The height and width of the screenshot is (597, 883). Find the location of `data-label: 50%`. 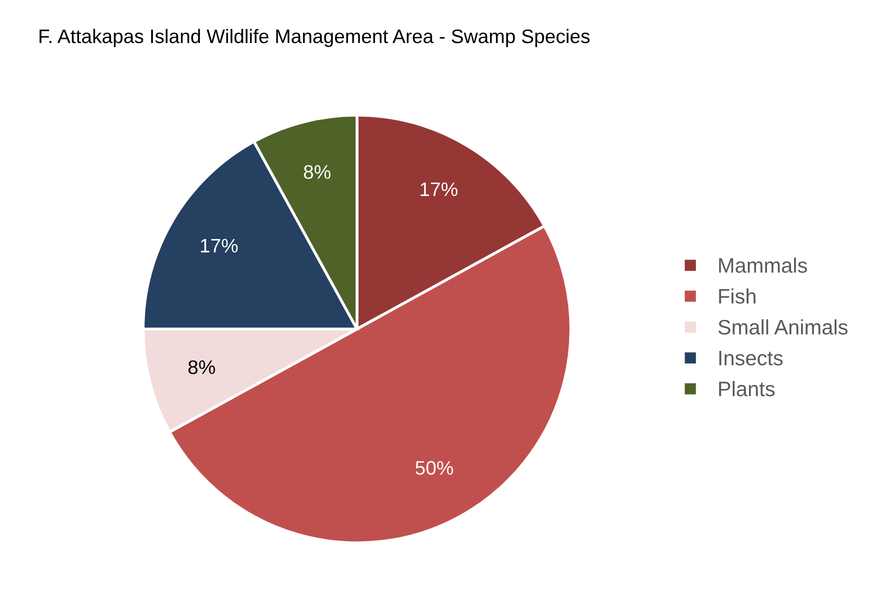

data-label: 50% is located at coordinates (435, 468).